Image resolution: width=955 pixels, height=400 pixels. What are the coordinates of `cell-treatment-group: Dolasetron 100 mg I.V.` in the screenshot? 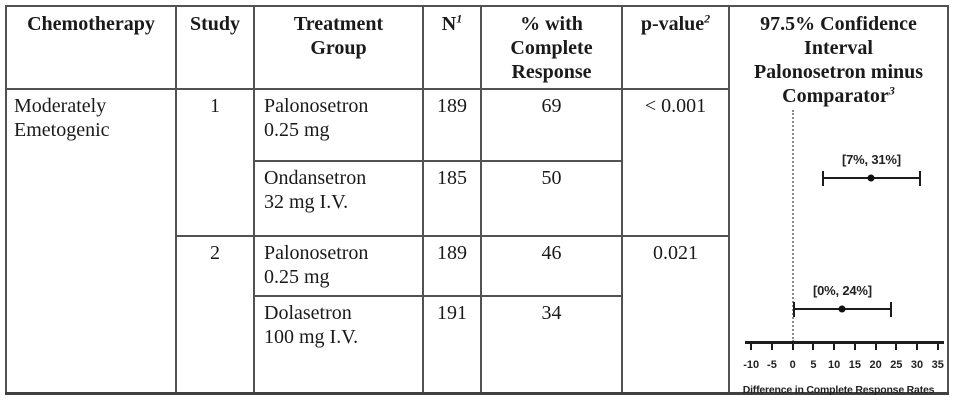 It's located at (338, 345).